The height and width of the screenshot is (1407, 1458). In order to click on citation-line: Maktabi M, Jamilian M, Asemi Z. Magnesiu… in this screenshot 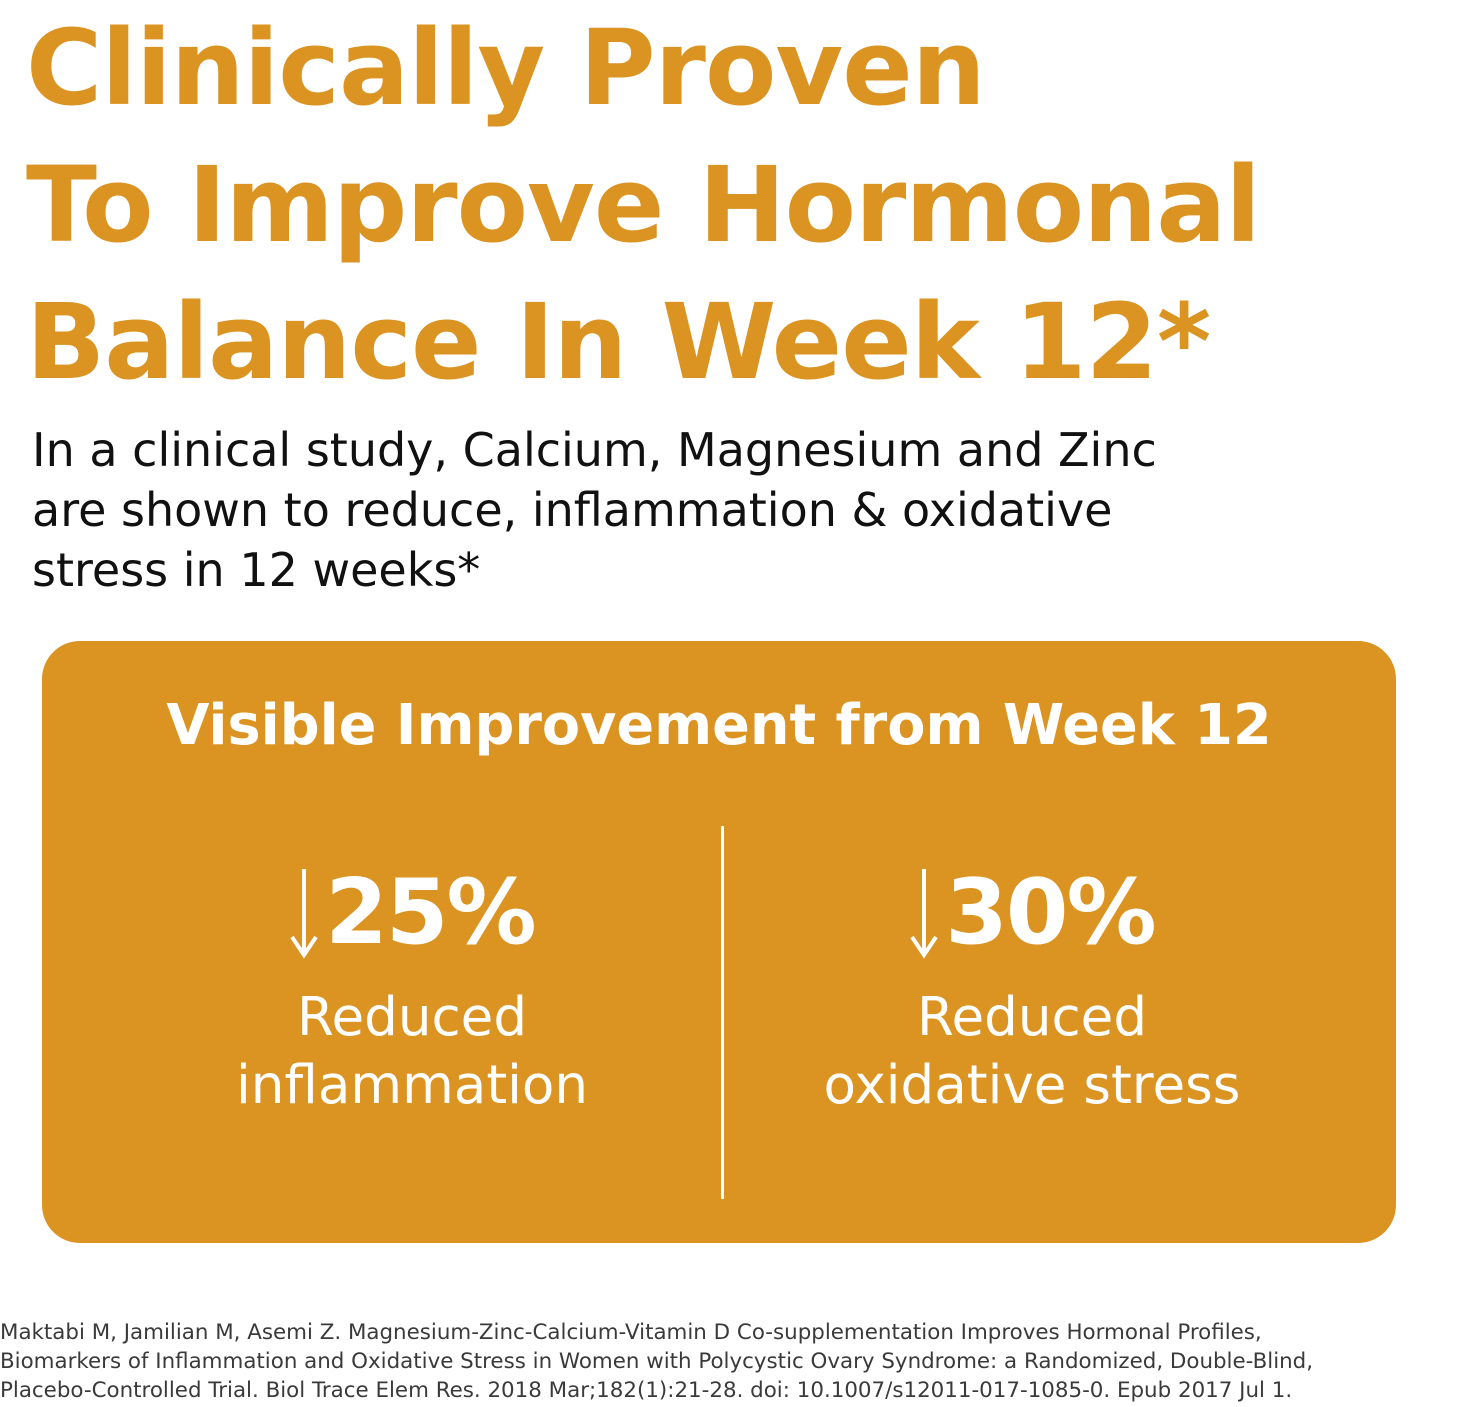, I will do `click(631, 1332)`.